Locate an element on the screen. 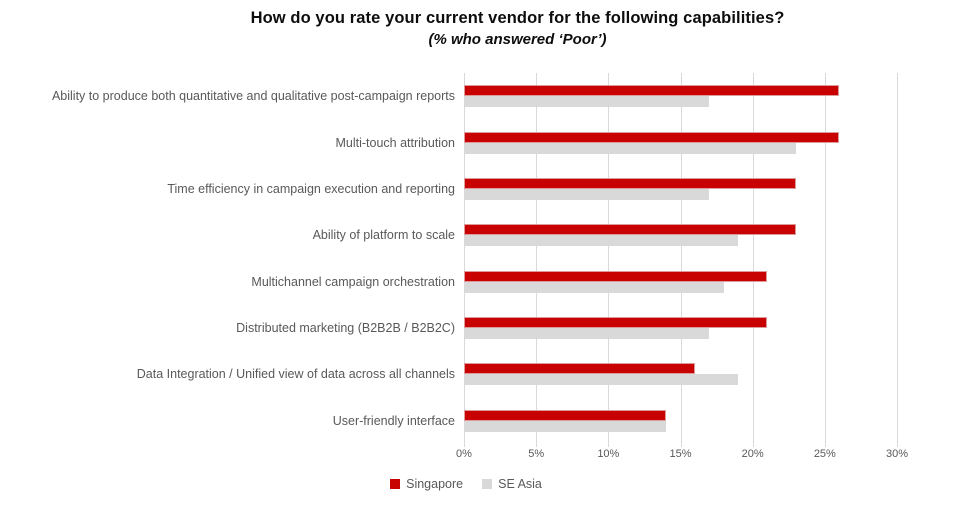 The height and width of the screenshot is (511, 975). x-axis-tick-label: 20% is located at coordinates (752, 454).